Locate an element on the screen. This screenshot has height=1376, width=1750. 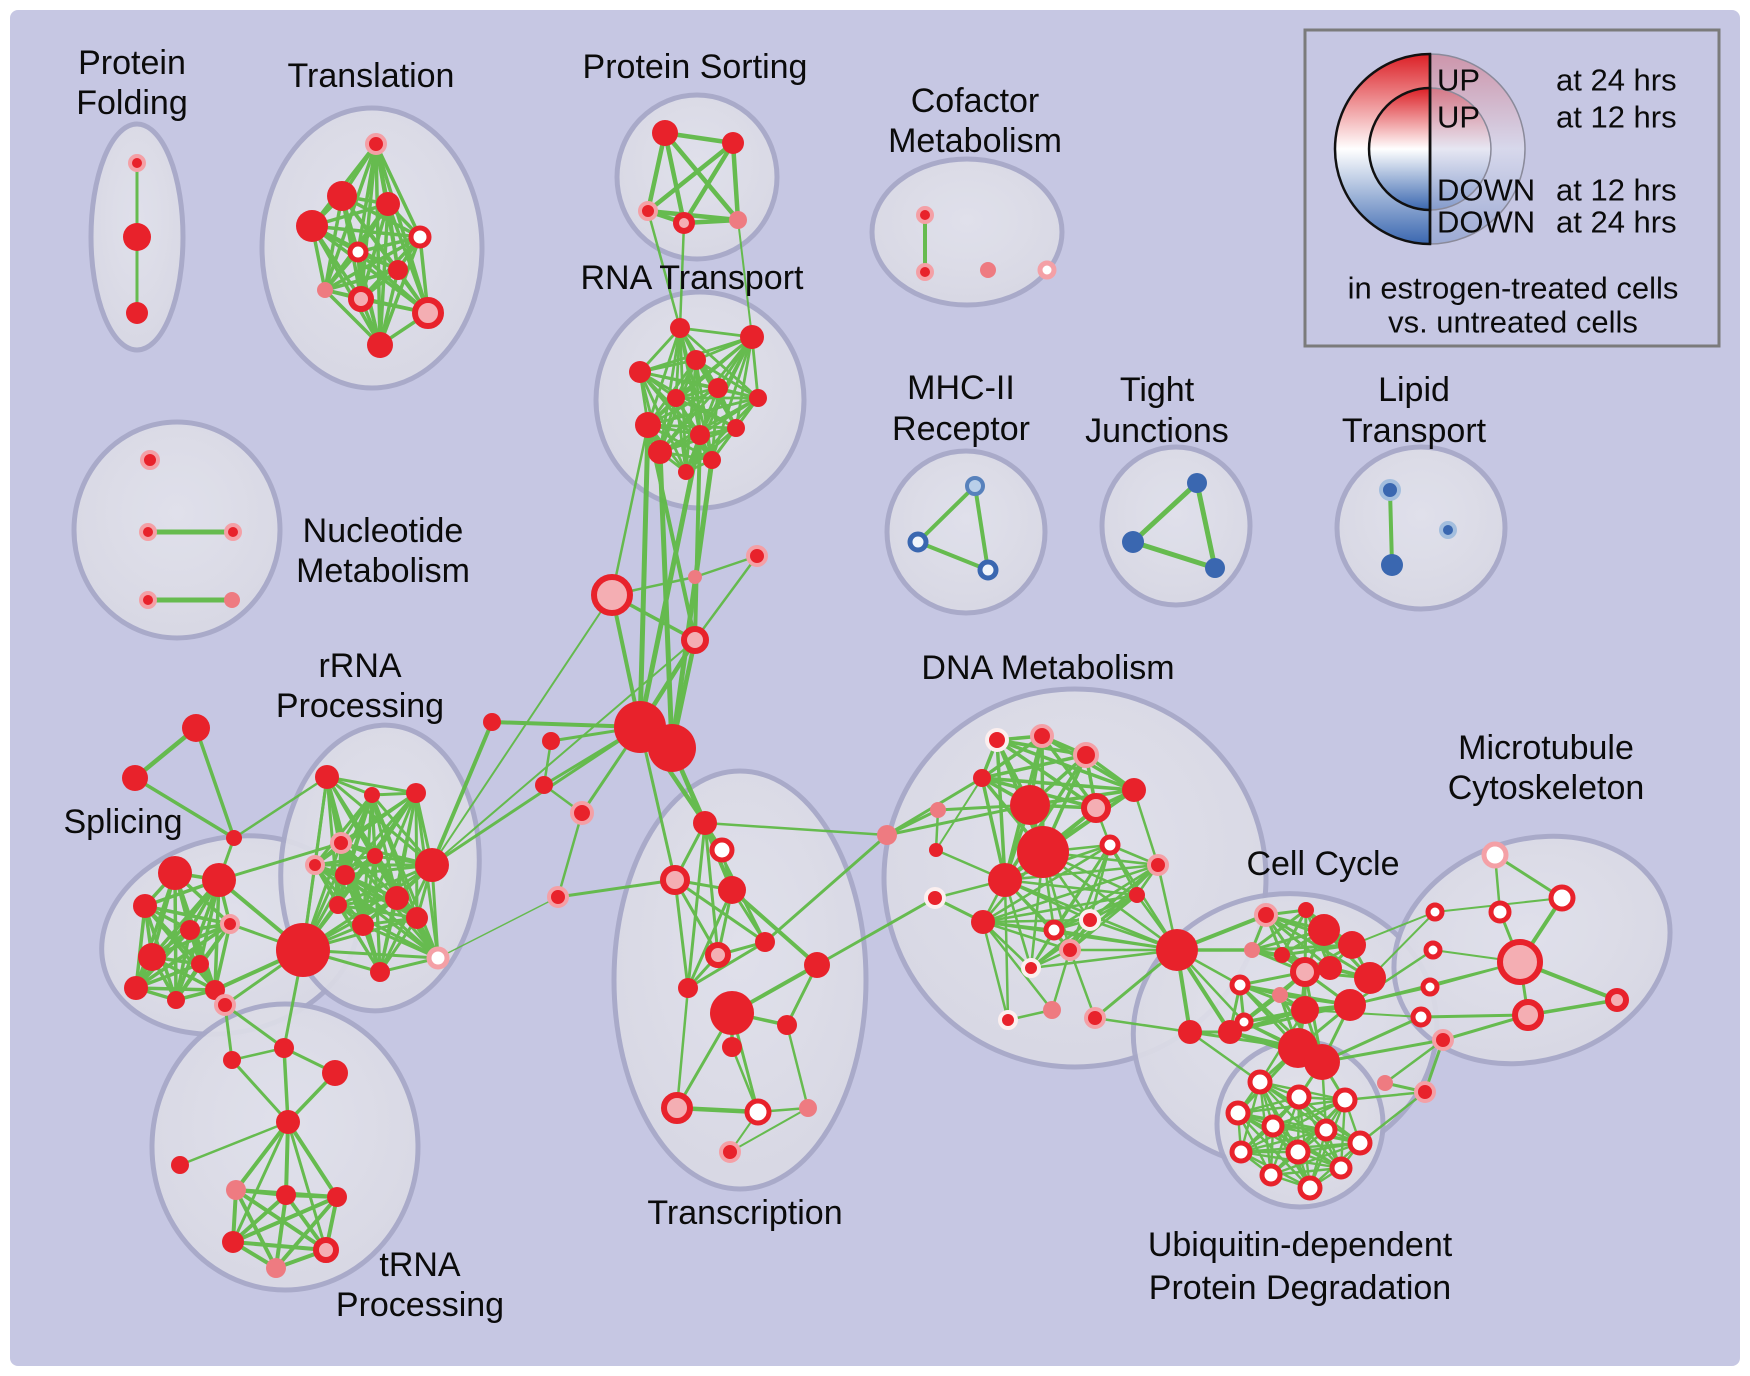
legend-direction-label-1: UP is located at coordinates (1458, 117).